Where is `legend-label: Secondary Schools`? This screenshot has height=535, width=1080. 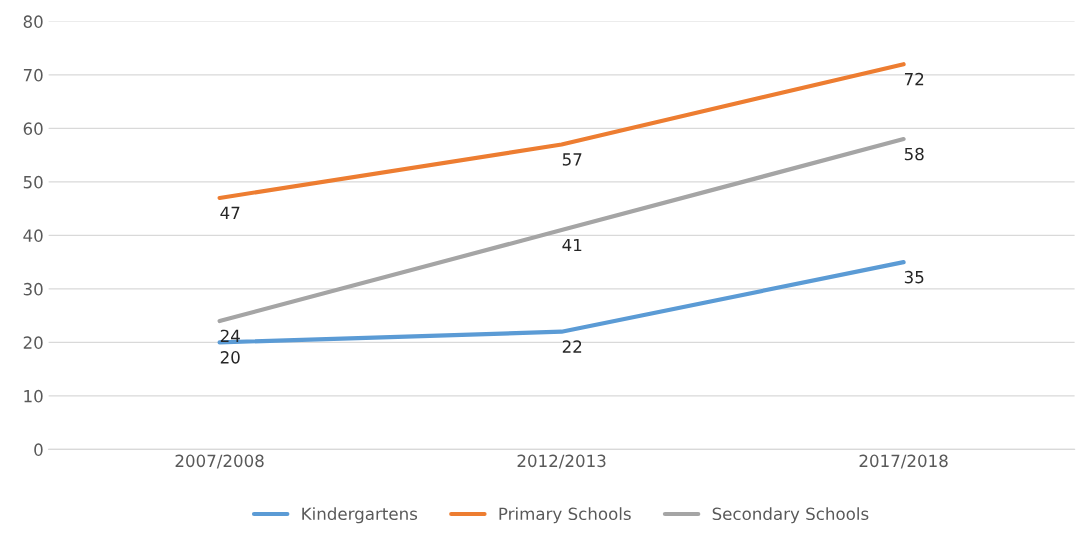
legend-label: Secondary Schools is located at coordinates (790, 515).